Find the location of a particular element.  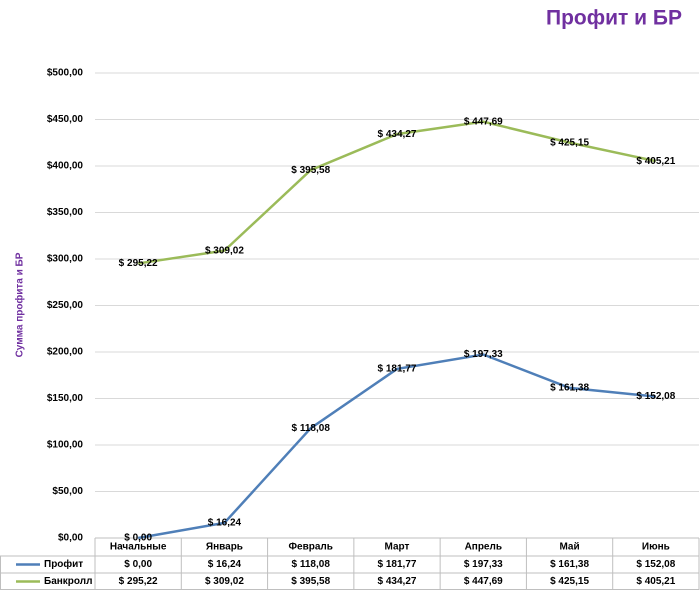

data-label: $ 295,22 is located at coordinates (138, 263).